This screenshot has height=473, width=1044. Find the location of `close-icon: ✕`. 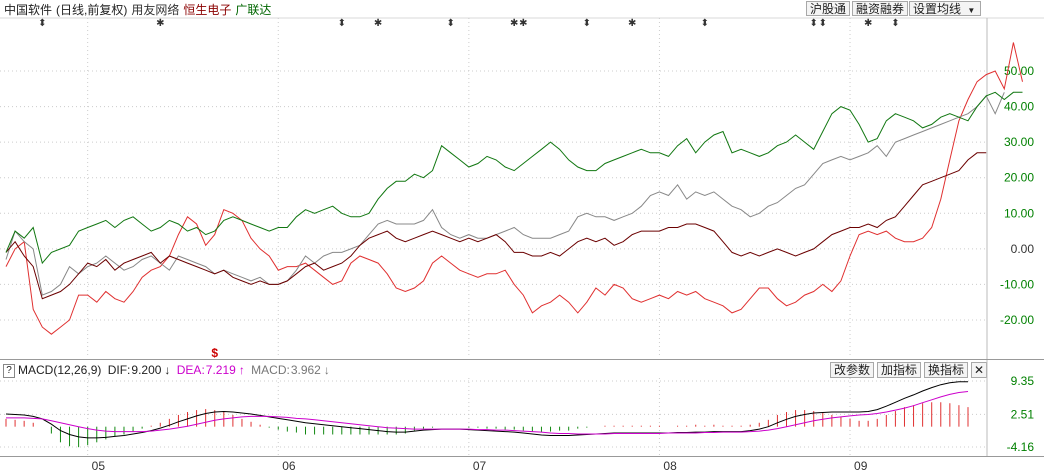

close-icon: ✕ is located at coordinates (979, 370).